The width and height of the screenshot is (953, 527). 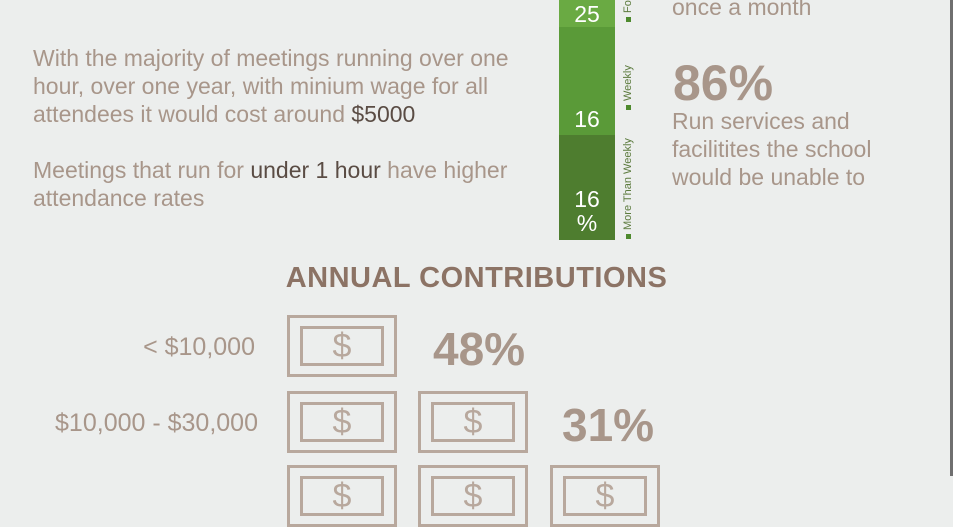 What do you see at coordinates (723, 83) in the screenshot?
I see `services-stat: 86%` at bounding box center [723, 83].